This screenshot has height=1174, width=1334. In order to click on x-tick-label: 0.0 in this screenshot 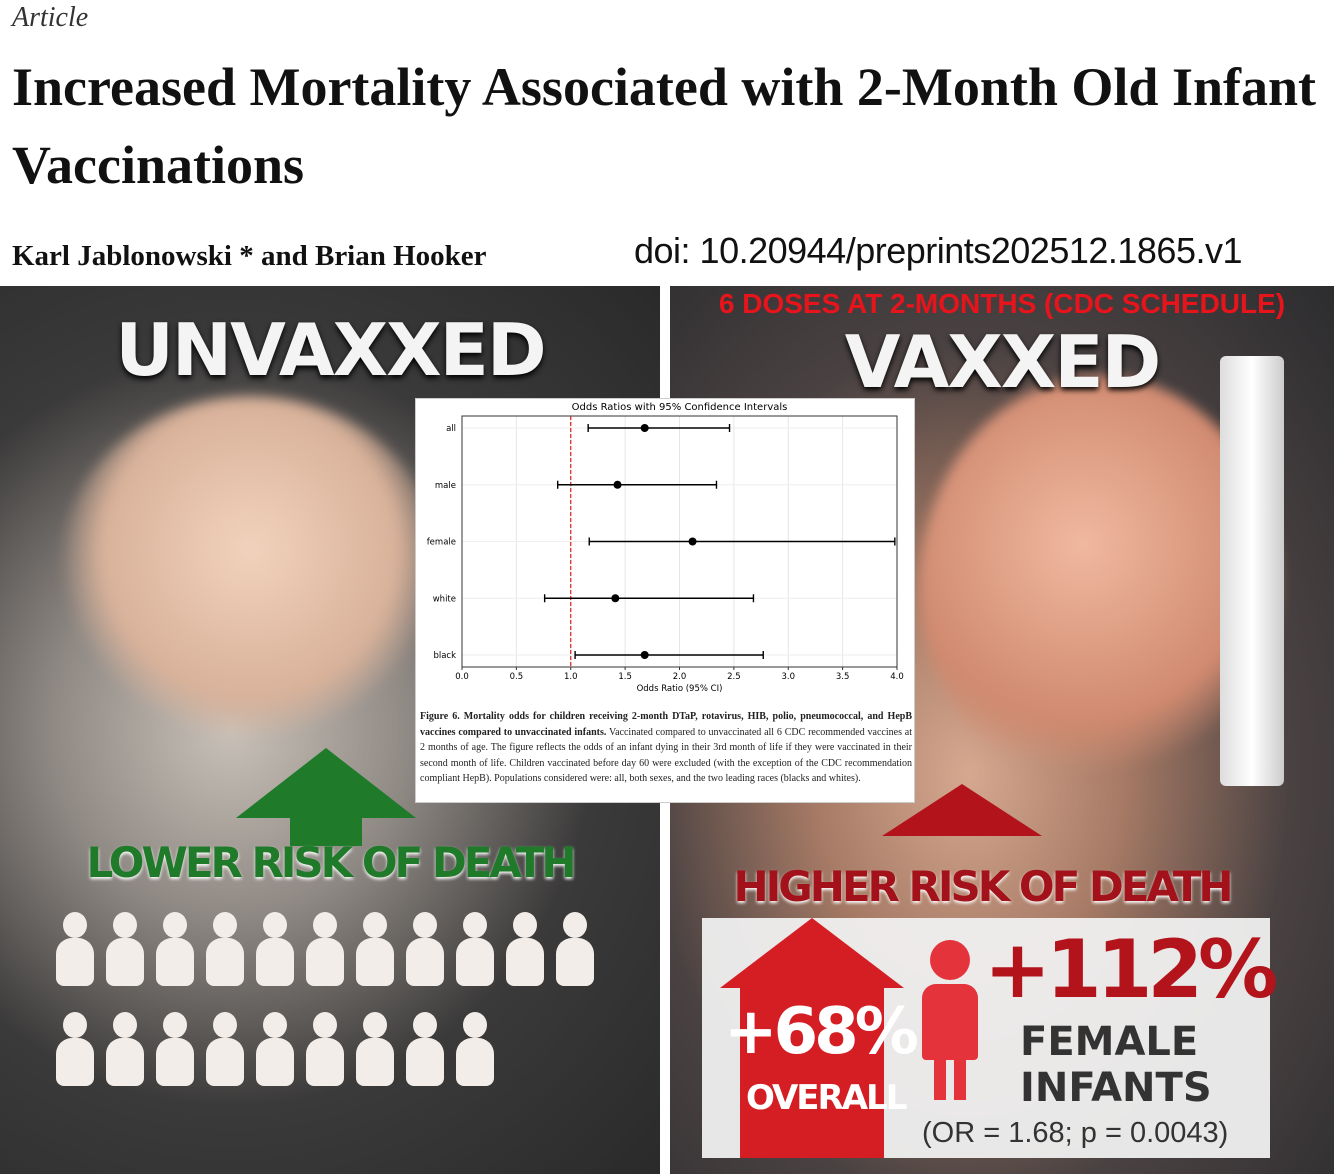, I will do `click(462, 677)`.